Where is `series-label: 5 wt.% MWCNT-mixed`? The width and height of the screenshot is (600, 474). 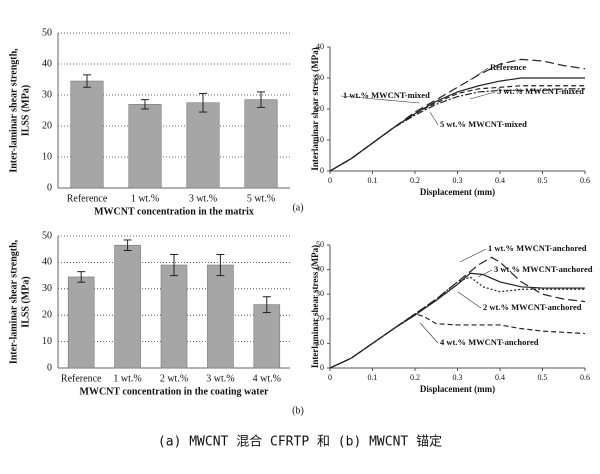
series-label: 5 wt.% MWCNT-mixed is located at coordinates (483, 124).